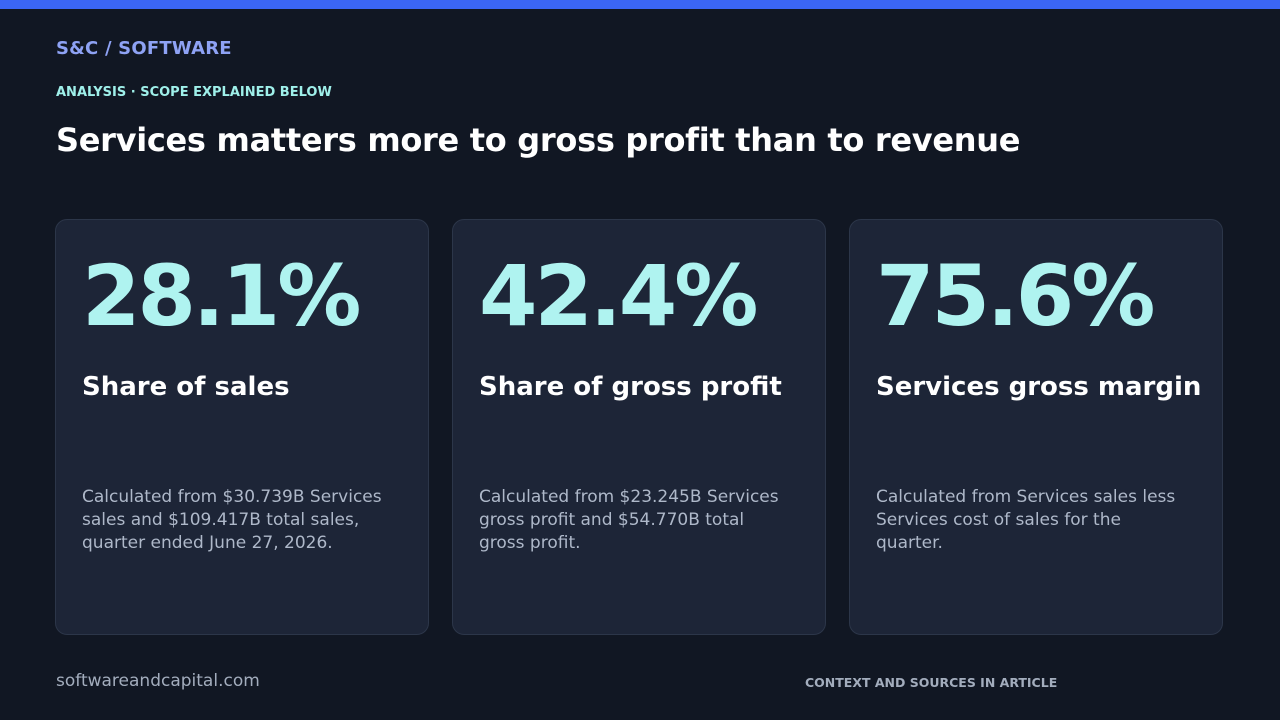 Image resolution: width=1280 pixels, height=720 pixels. What do you see at coordinates (931, 682) in the screenshot?
I see `footer-note: CONTEXT AND SOURCES IN ARTICLE` at bounding box center [931, 682].